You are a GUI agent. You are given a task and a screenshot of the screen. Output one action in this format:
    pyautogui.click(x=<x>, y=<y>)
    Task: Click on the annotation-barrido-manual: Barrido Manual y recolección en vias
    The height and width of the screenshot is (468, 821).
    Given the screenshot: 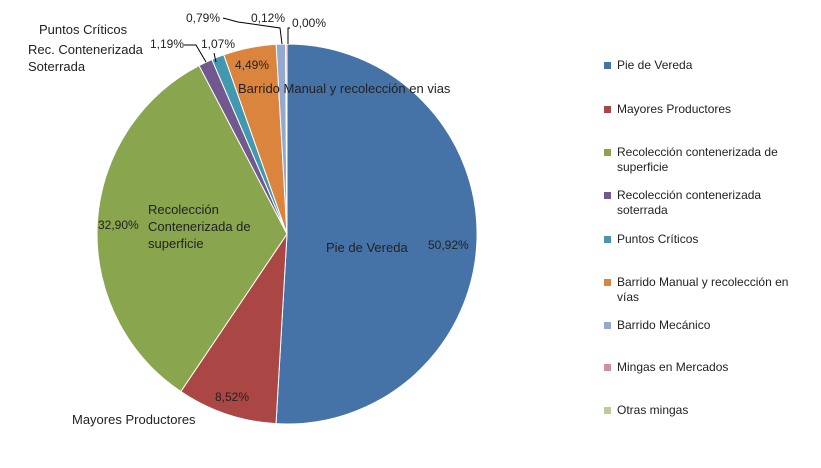 What is the action you would take?
    pyautogui.click(x=344, y=88)
    